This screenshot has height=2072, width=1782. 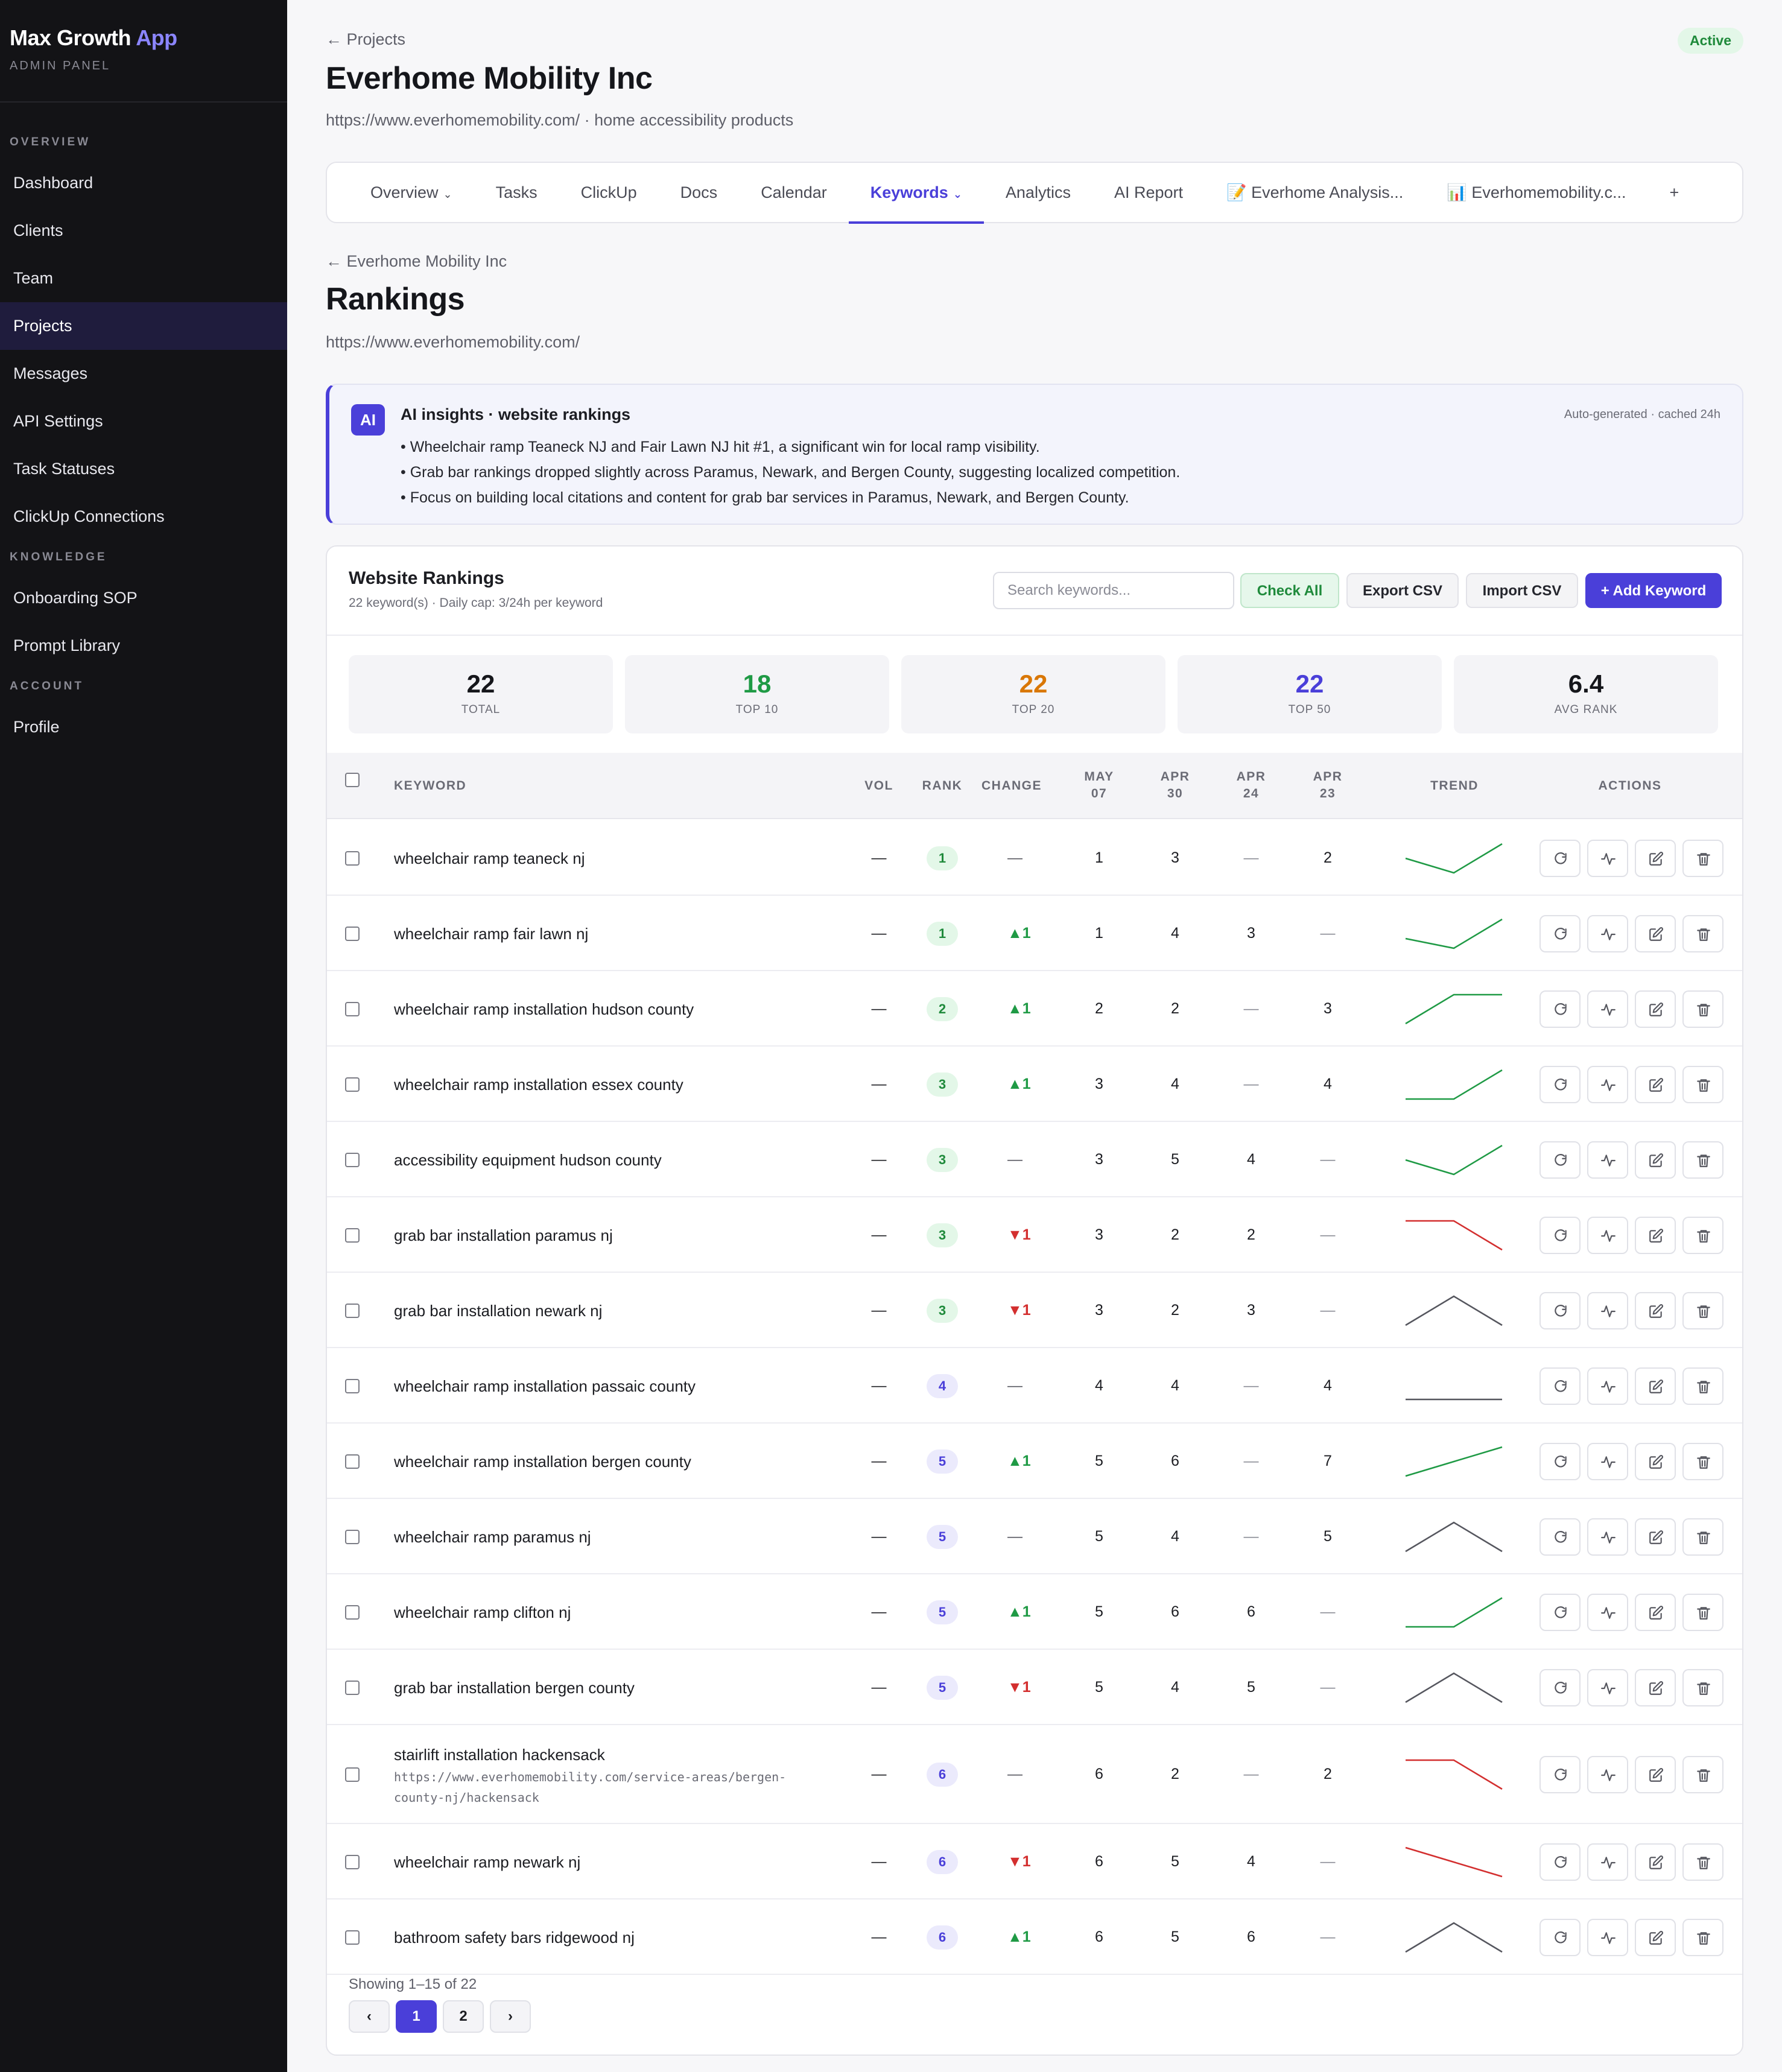 What do you see at coordinates (1289, 591) in the screenshot?
I see `check-all-button: Check All` at bounding box center [1289, 591].